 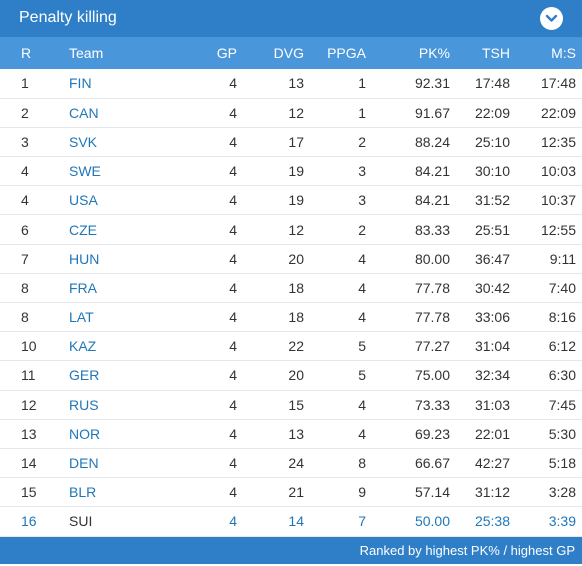 I want to click on pk-percent-cell: 77.27, so click(x=432, y=346).